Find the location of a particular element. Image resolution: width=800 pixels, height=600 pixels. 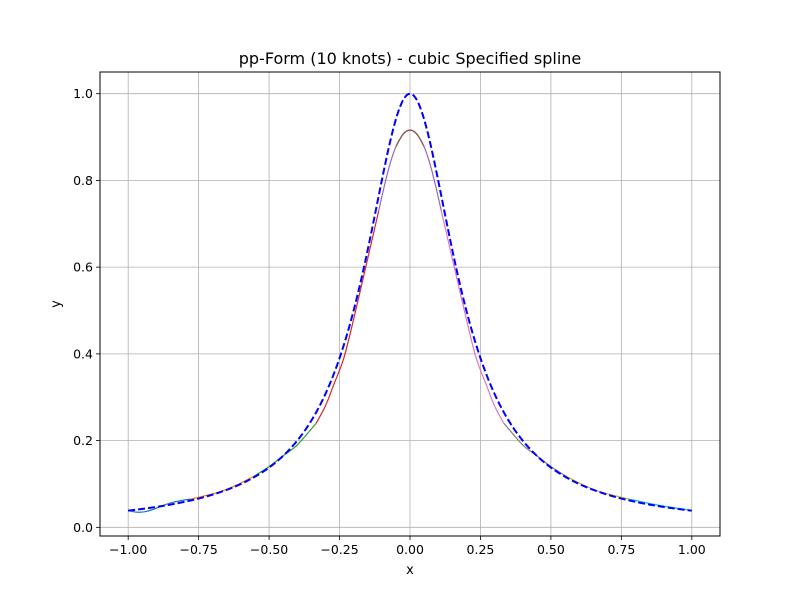

y-tick-label: 0.6 is located at coordinates (83, 267).